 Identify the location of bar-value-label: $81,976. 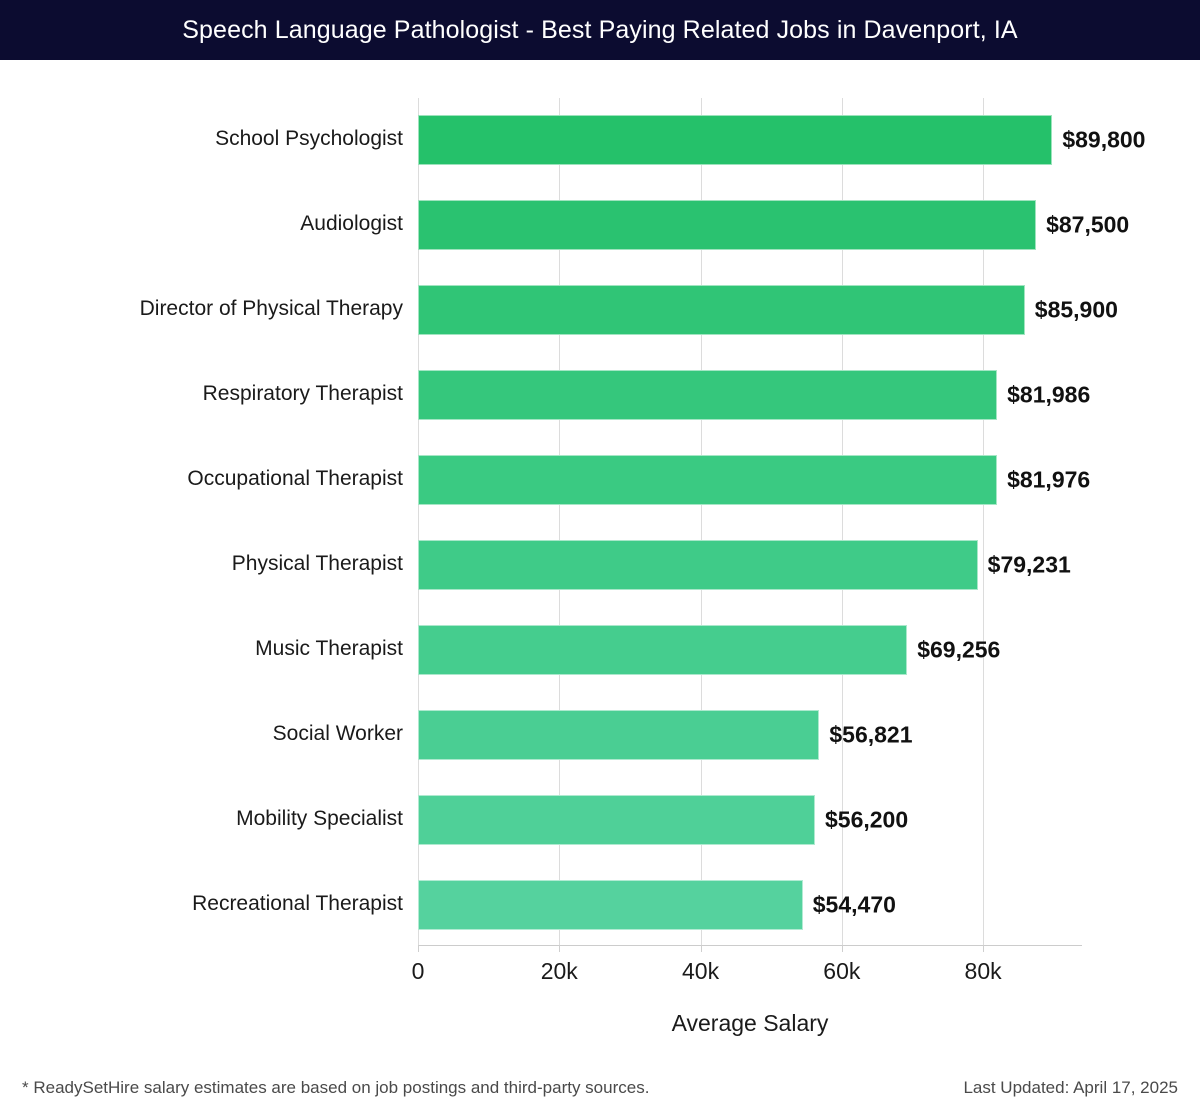
(1049, 479).